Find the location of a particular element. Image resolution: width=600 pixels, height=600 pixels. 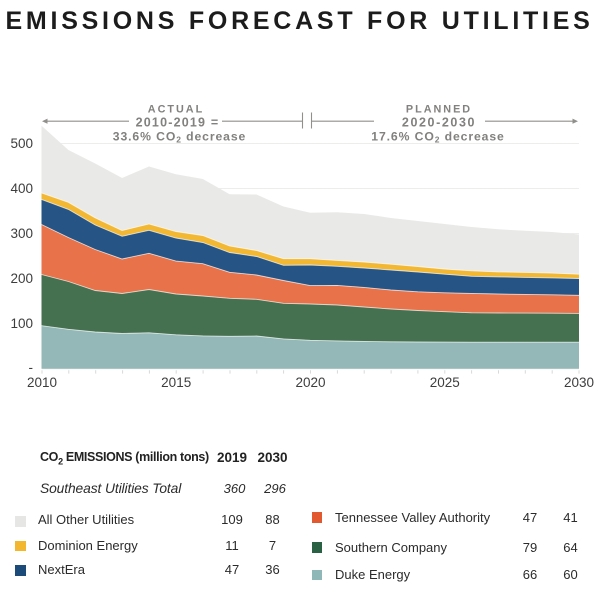

svg-text: 400 is located at coordinates (21, 188).